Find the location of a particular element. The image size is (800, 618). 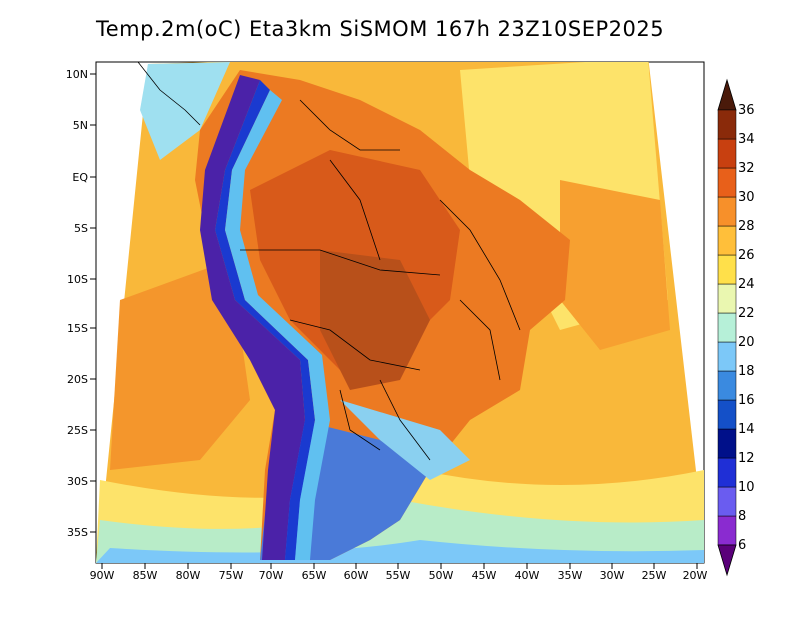

colorbar-label: 8 is located at coordinates (742, 516).